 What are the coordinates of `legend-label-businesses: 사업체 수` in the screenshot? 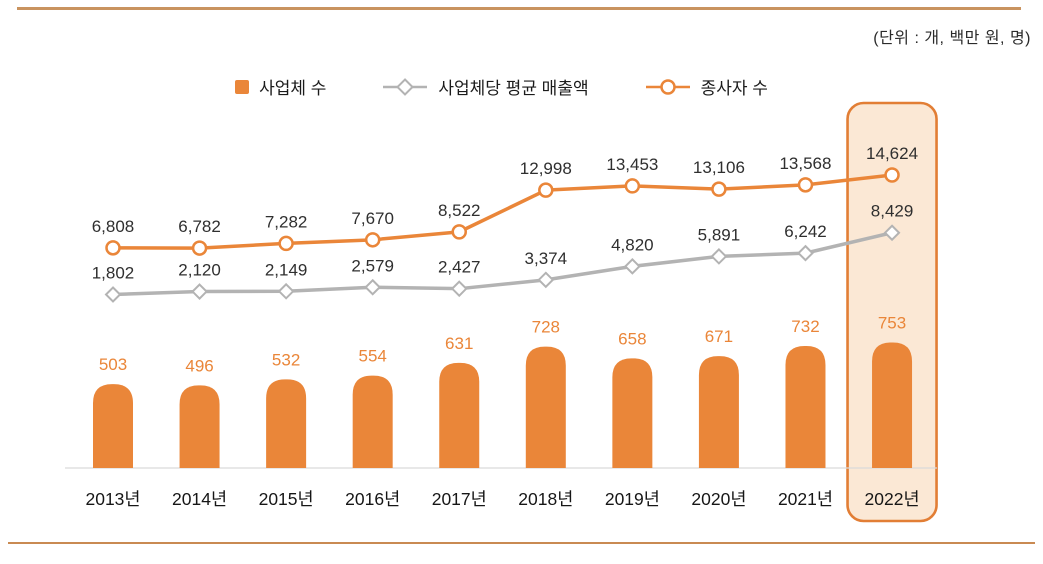 It's located at (293, 88).